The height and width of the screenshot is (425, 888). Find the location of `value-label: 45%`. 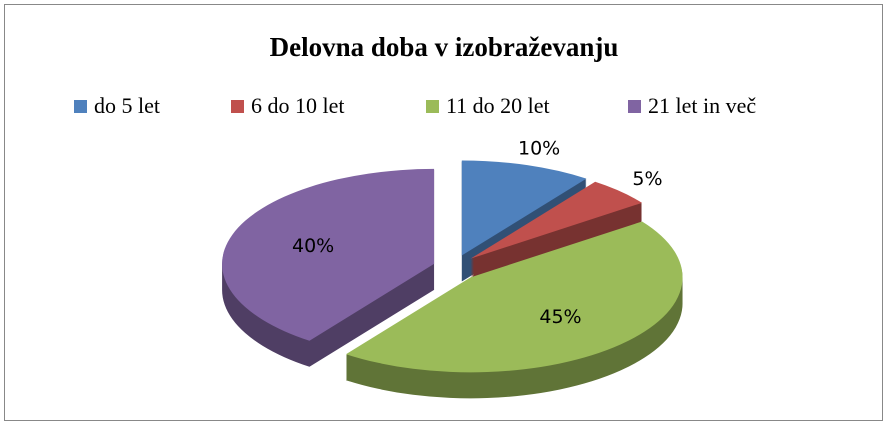

value-label: 45% is located at coordinates (560, 317).